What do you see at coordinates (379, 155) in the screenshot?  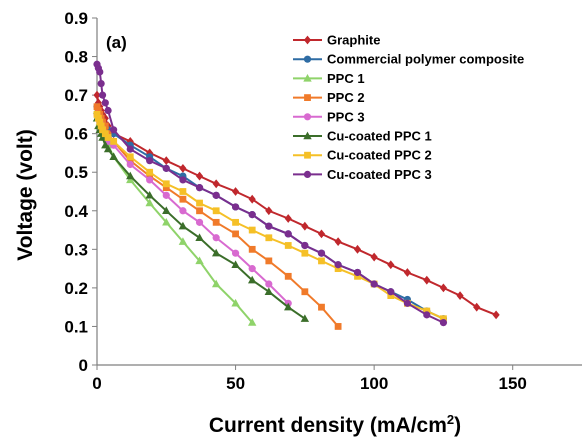 I see `legend-label: Cu-coated PPC 2` at bounding box center [379, 155].